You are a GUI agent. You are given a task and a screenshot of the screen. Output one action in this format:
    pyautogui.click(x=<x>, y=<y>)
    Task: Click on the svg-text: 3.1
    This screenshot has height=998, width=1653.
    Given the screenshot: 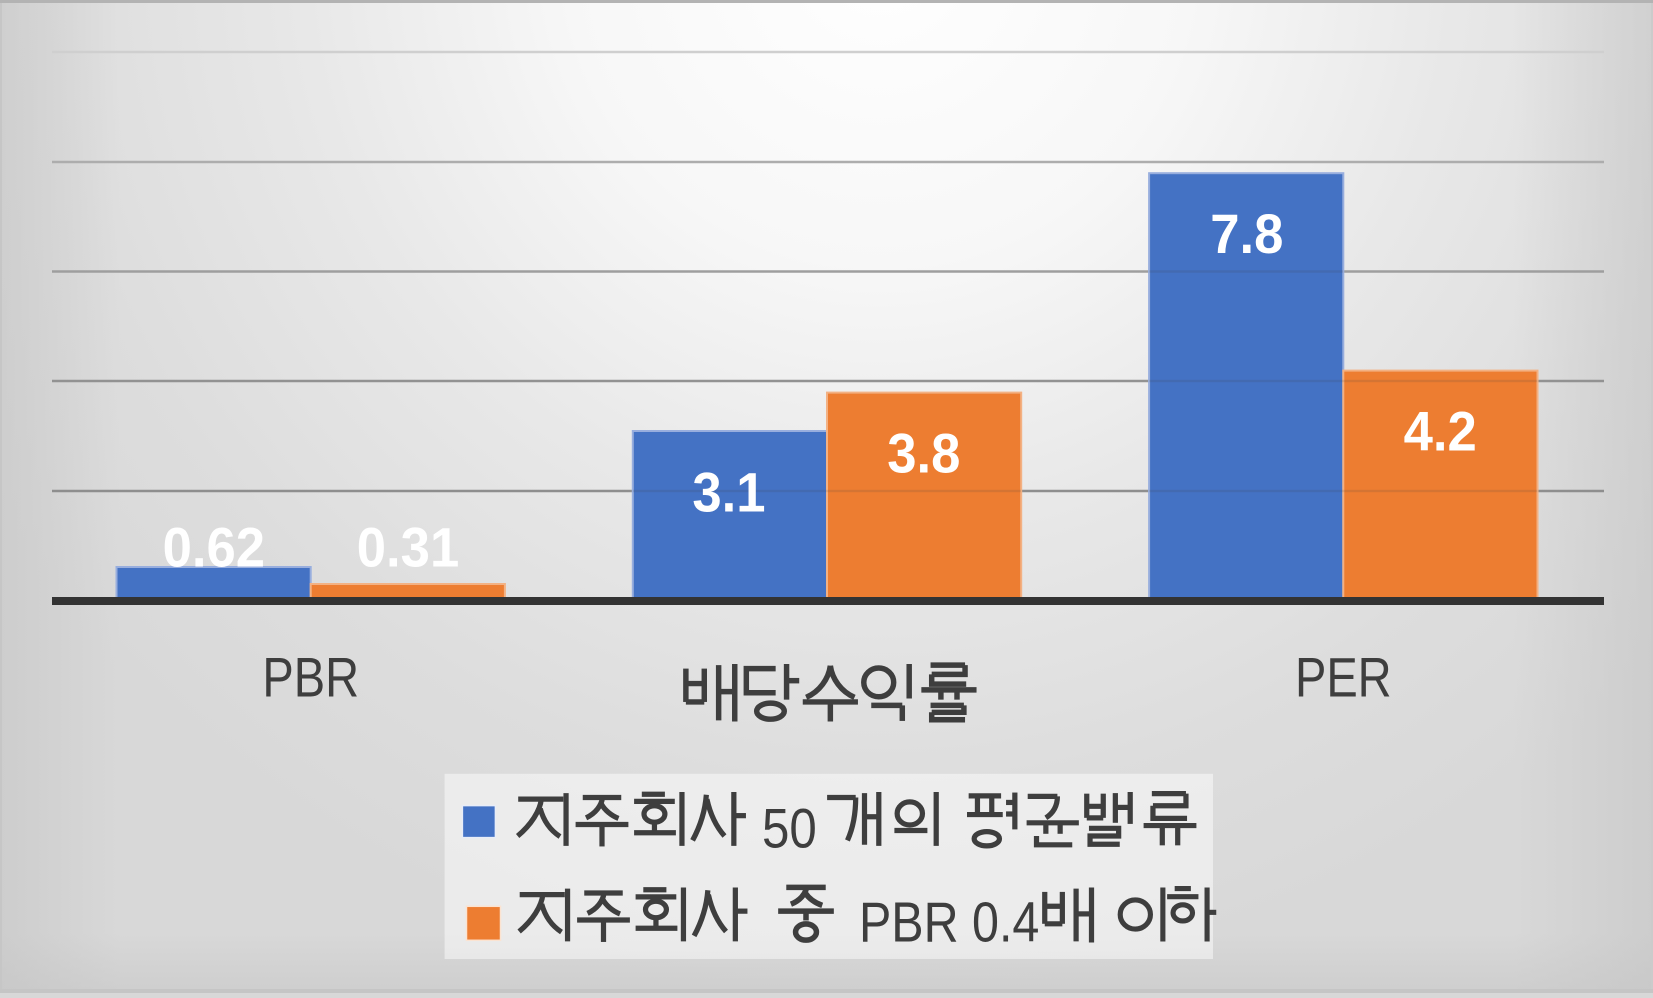 What is the action you would take?
    pyautogui.click(x=728, y=492)
    